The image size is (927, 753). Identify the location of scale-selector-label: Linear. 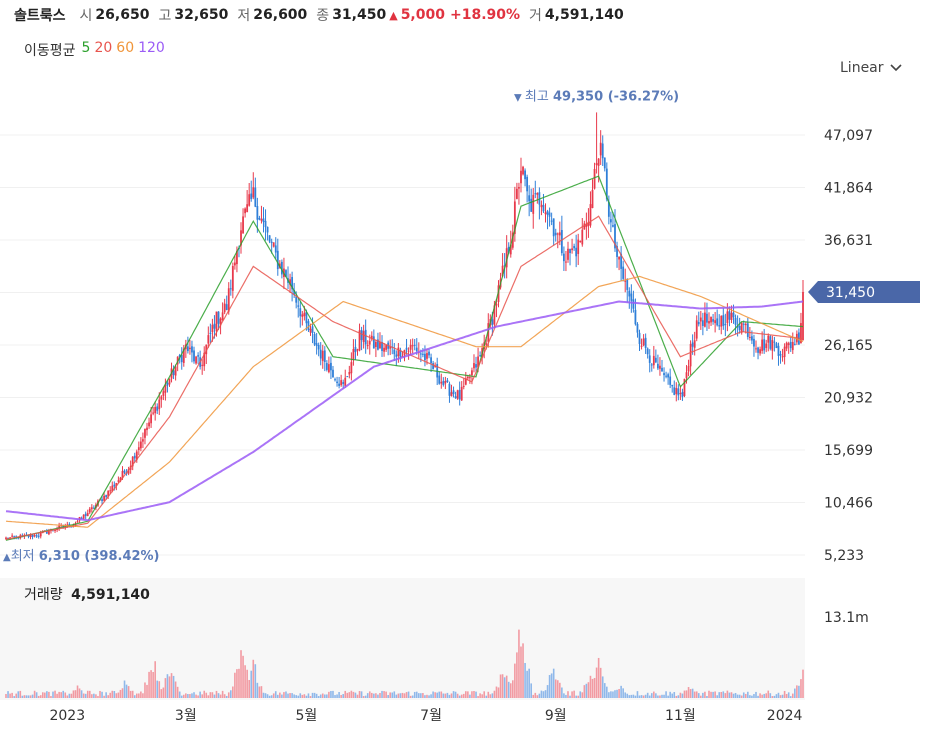
(862, 68).